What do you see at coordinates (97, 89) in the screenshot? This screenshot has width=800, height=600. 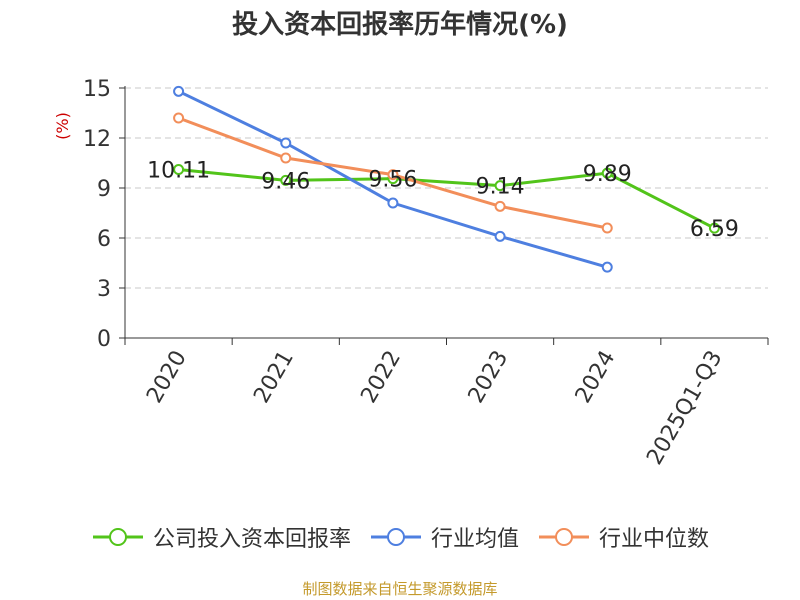 I see `y-tick-label: 15` at bounding box center [97, 89].